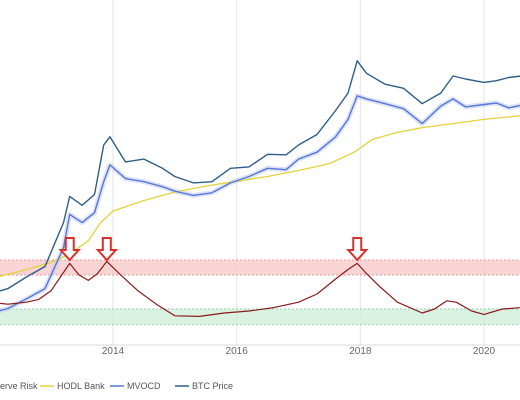 This screenshot has height=400, width=520. What do you see at coordinates (213, 249) in the screenshot?
I see `peak-markers` at bounding box center [213, 249].